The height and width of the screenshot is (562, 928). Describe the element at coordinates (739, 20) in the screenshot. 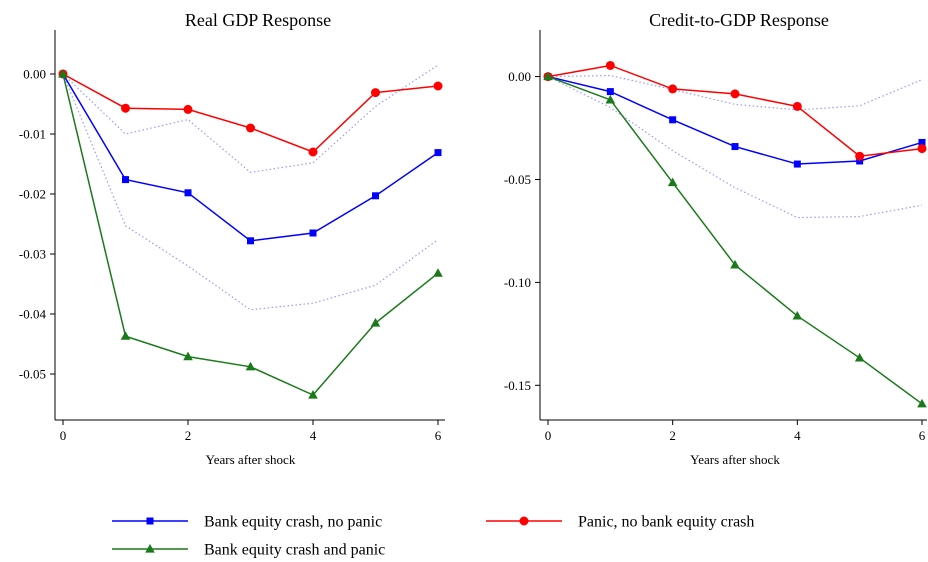

I see `panel-title: Credit-to-GDP Response` at that location.